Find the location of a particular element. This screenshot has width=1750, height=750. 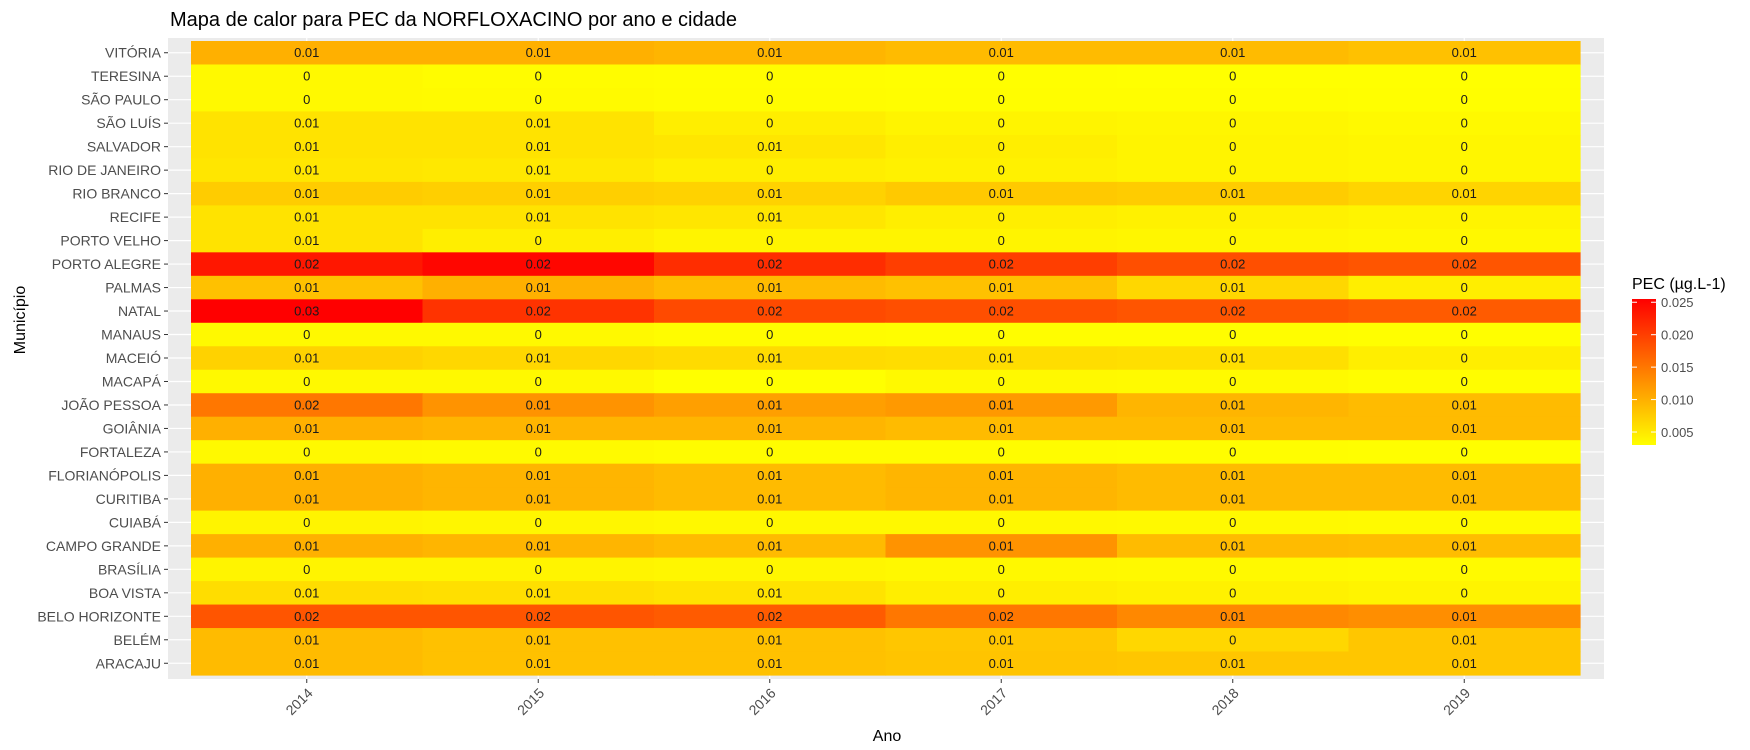

y-tick-label: NATAL is located at coordinates (139, 311).